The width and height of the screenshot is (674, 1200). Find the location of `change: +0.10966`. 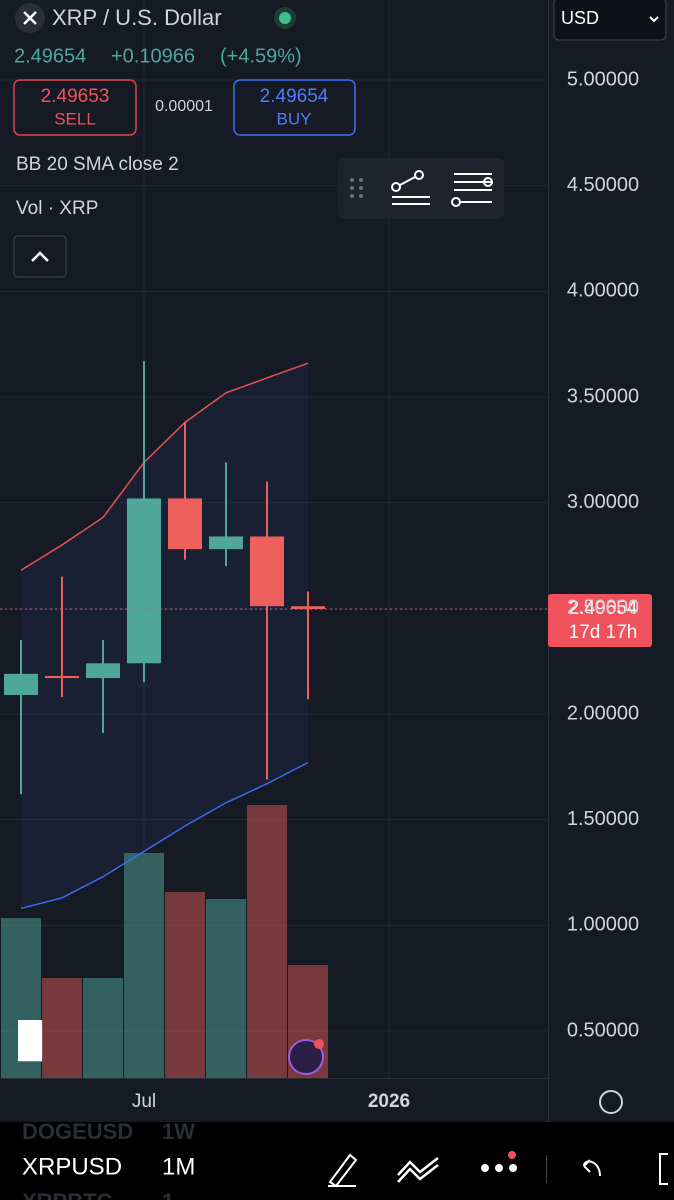

change: +0.10966 is located at coordinates (153, 56).